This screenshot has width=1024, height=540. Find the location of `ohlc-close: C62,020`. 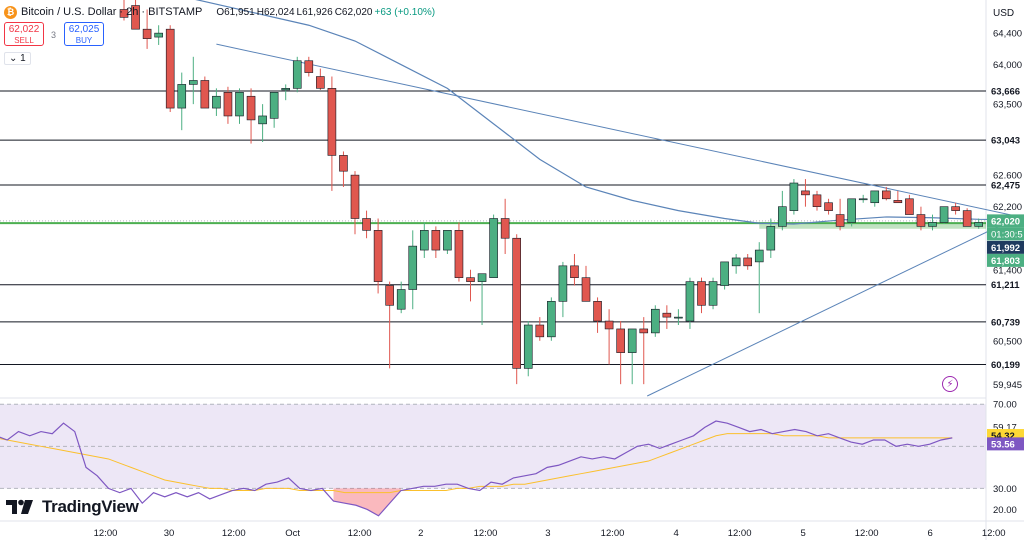

ohlc-close: C62,020 is located at coordinates (353, 12).